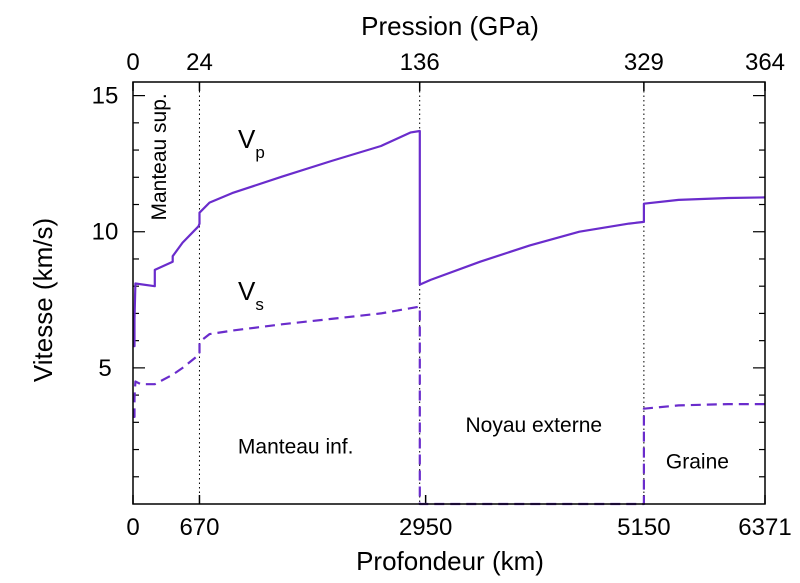 The image size is (800, 583). What do you see at coordinates (199, 527) in the screenshot?
I see `x-tick-label: 670` at bounding box center [199, 527].